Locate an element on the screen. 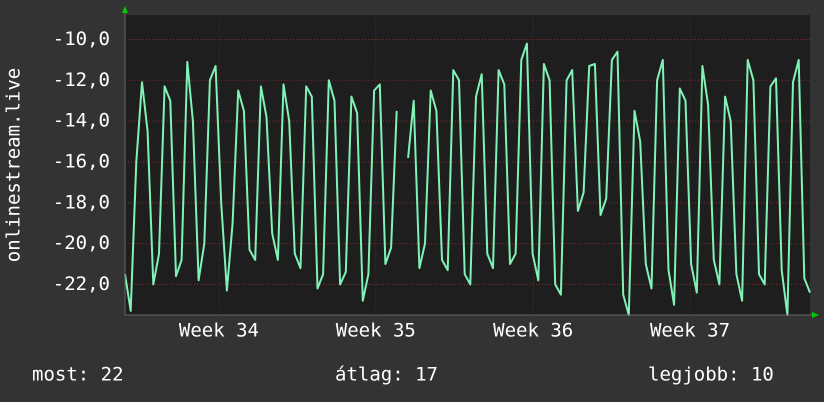  x-tick-label: Week 36 is located at coordinates (533, 331).